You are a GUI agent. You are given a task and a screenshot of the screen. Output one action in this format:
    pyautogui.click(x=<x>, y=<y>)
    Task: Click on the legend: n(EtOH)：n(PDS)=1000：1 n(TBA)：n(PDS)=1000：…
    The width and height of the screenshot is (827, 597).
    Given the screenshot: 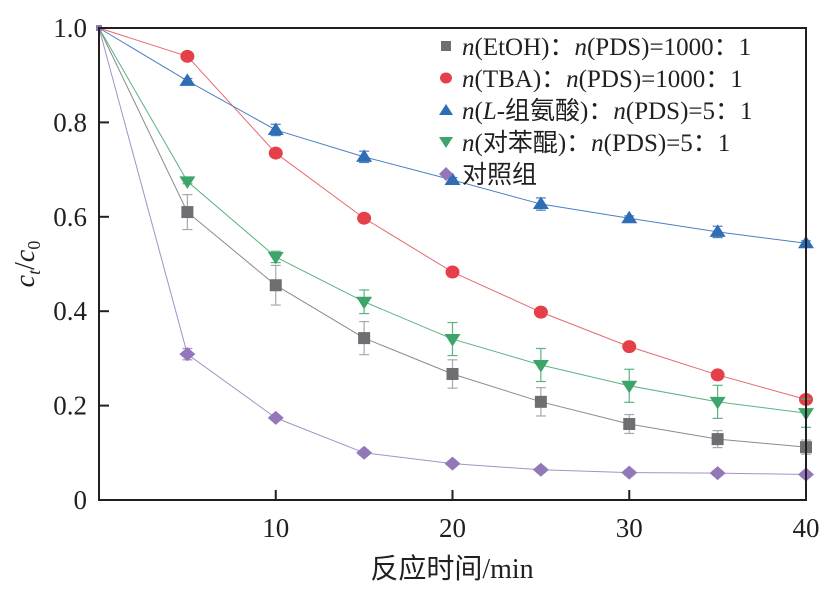 What is the action you would take?
    pyautogui.click(x=596, y=111)
    